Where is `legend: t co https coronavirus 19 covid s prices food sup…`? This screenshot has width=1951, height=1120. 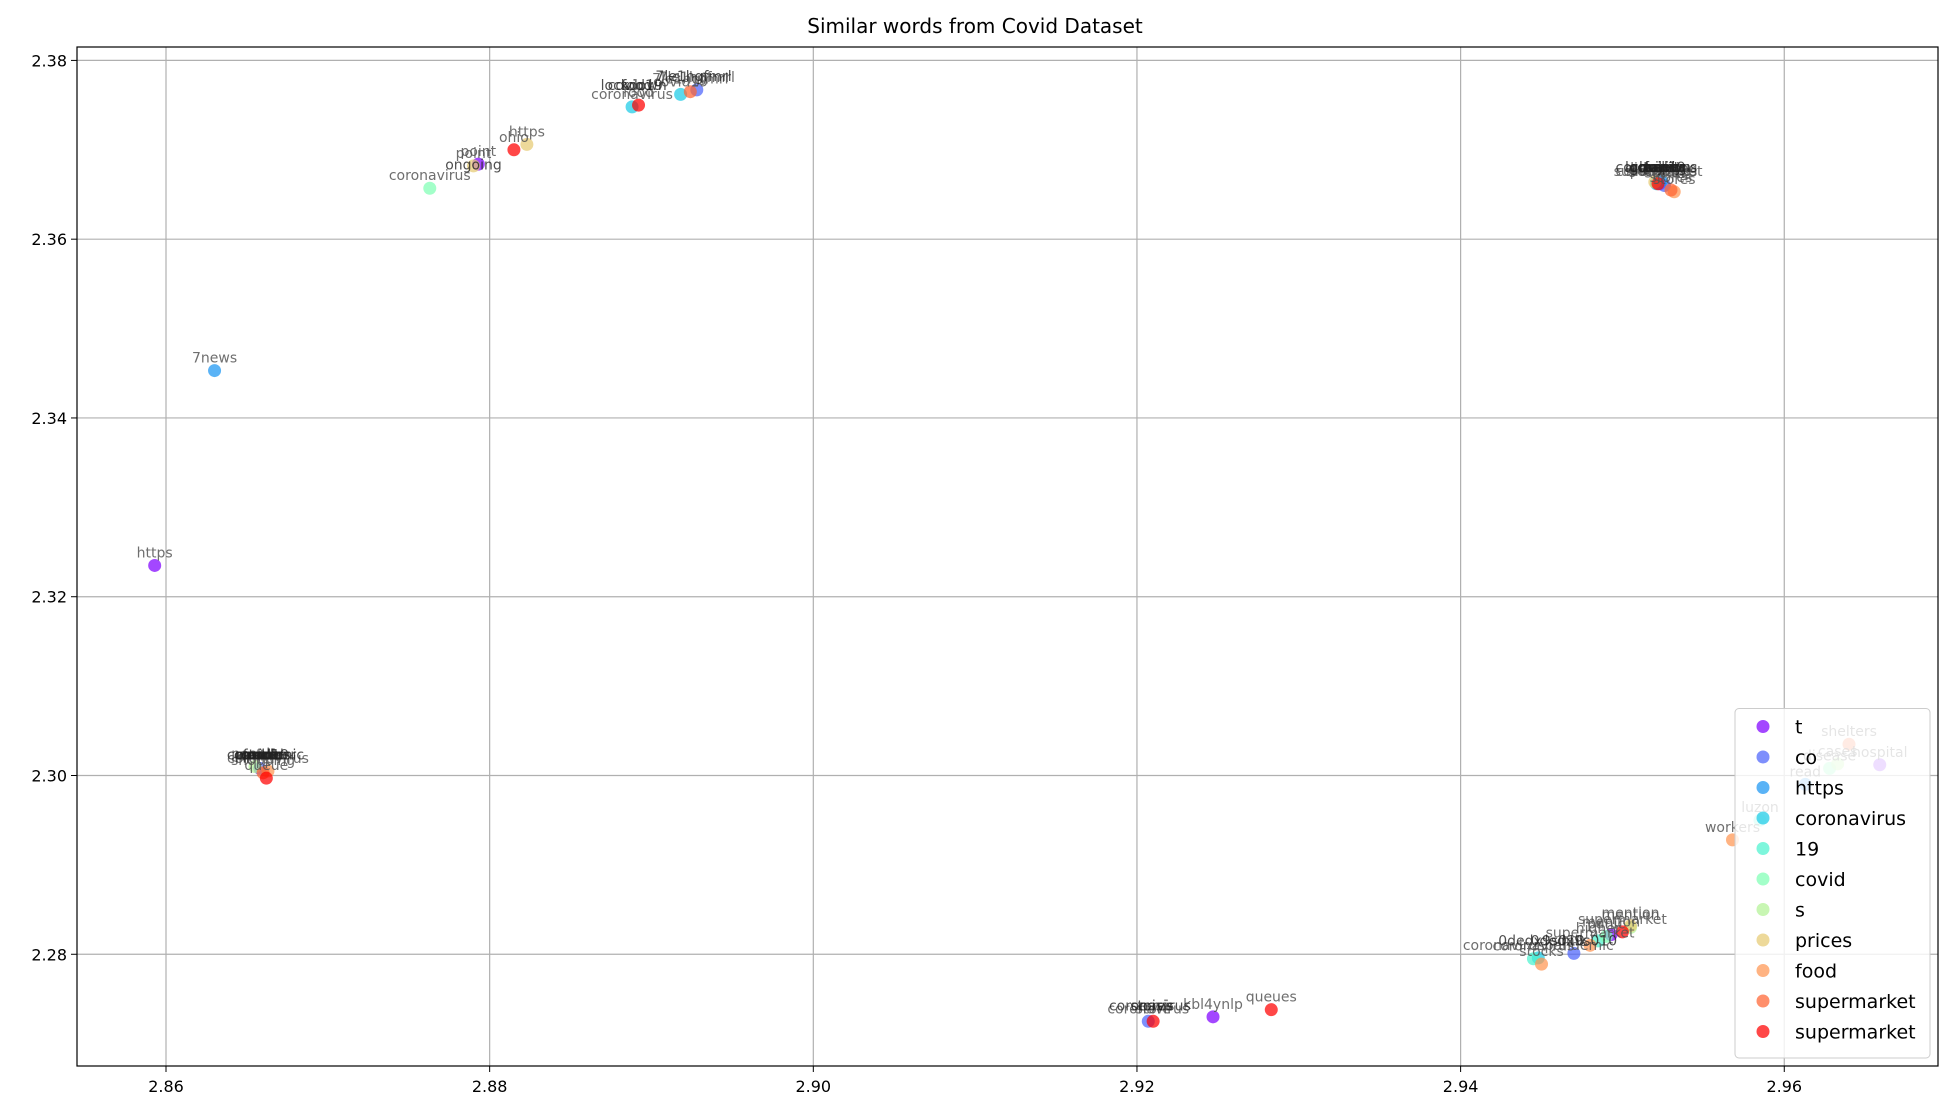 legend: t co https coronavirus 19 covid s prices food sup… is located at coordinates (1832, 883).